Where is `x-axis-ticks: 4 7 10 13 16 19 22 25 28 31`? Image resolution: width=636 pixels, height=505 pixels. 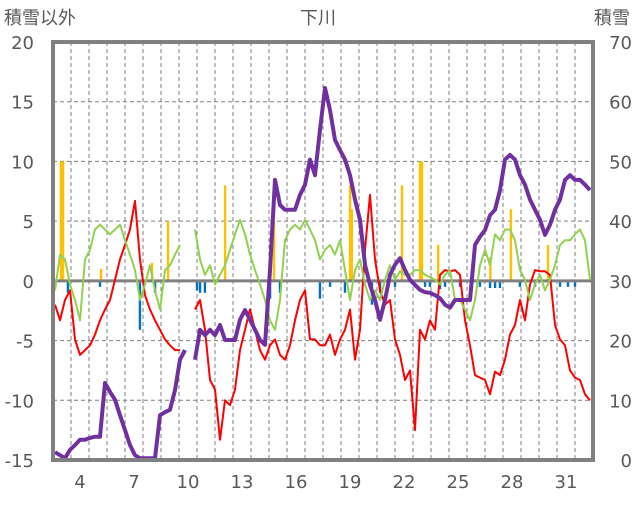
x-axis-ticks: 4 7 10 13 16 19 22 25 28 31 is located at coordinates (325, 482).